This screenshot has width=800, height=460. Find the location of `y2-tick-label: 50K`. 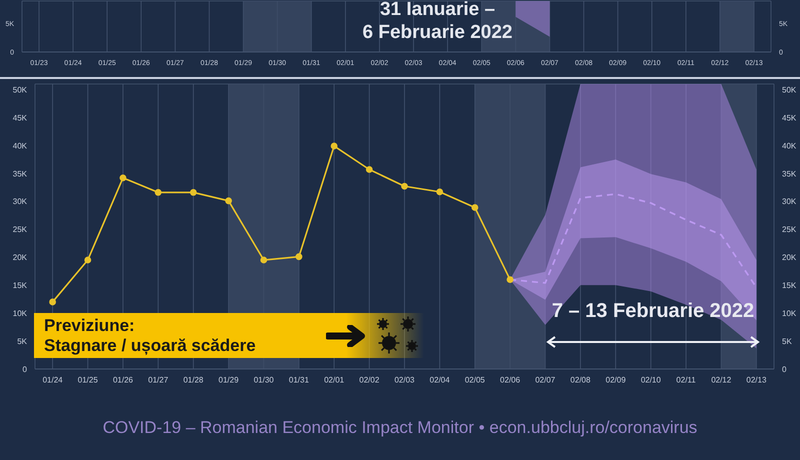

y2-tick-label: 50K is located at coordinates (789, 89).